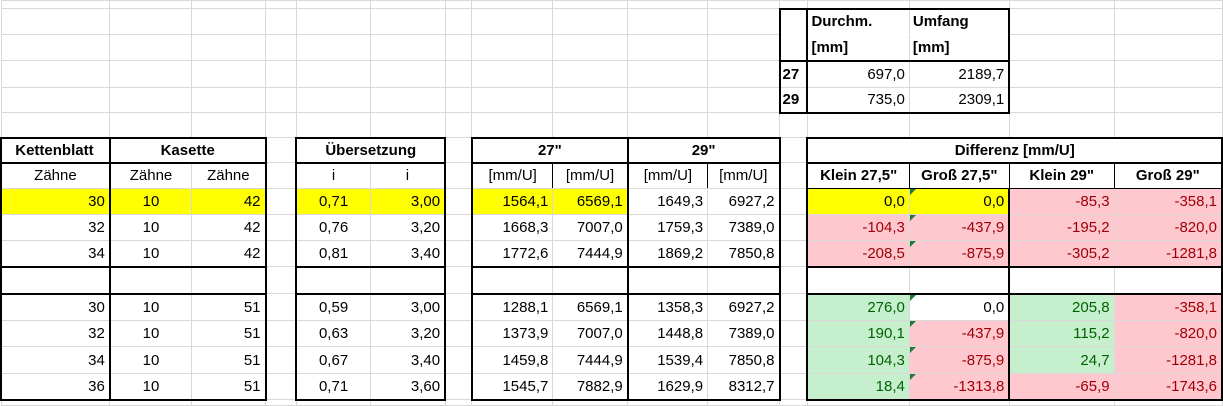 The width and height of the screenshot is (1223, 406). Describe the element at coordinates (668, 227) in the screenshot. I see `dist-29-small: 1759,3` at that location.